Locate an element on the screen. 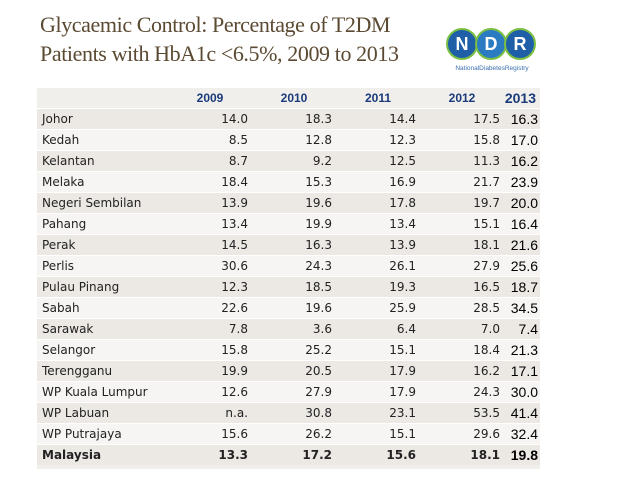 The height and width of the screenshot is (479, 638). value-cell-2009: 13.9 is located at coordinates (210, 203).